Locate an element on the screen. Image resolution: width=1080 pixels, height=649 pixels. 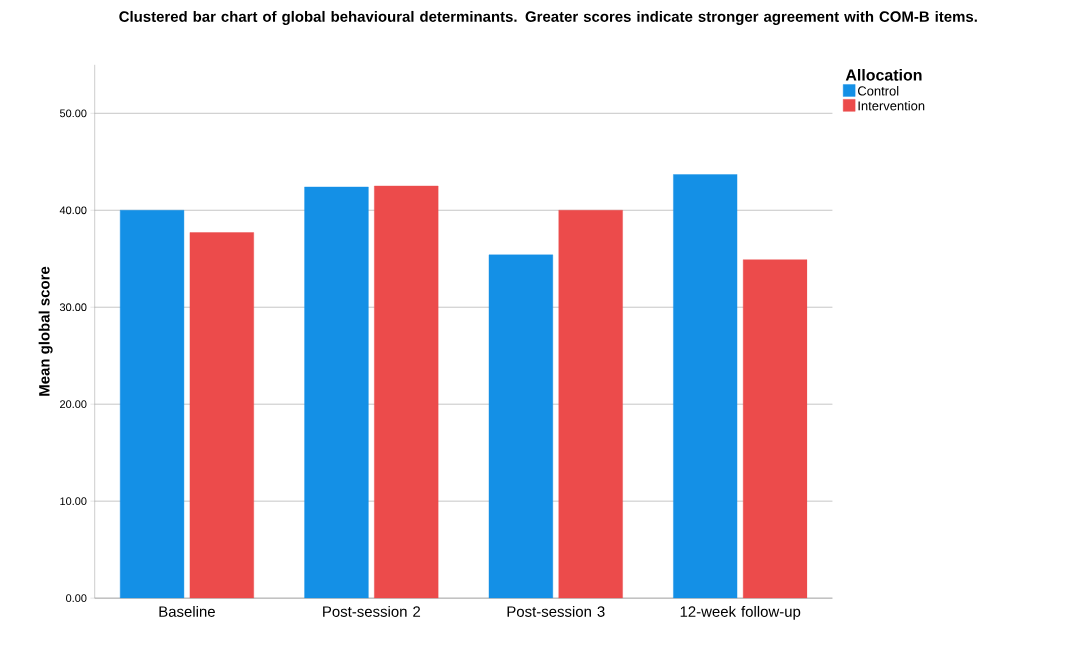
legend-label: Control is located at coordinates (878, 91).